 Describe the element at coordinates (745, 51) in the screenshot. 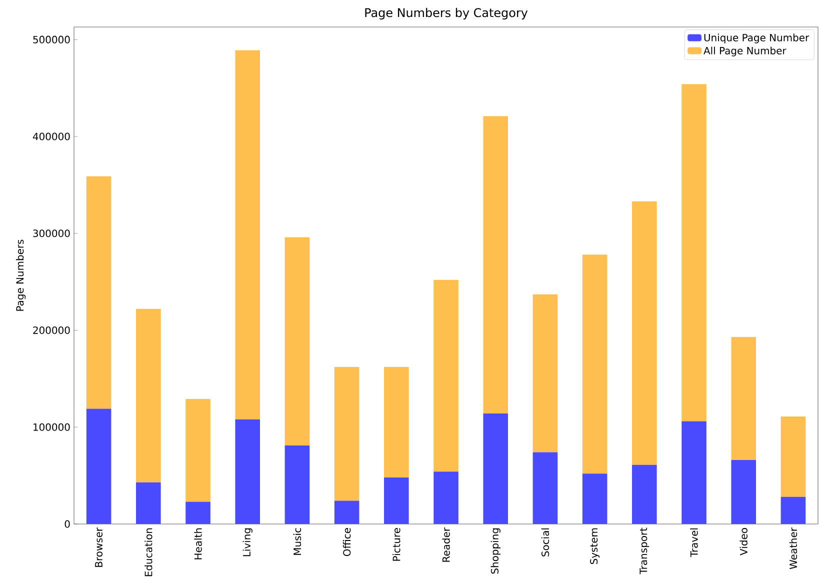

I see `legend-label: All Page Number` at that location.